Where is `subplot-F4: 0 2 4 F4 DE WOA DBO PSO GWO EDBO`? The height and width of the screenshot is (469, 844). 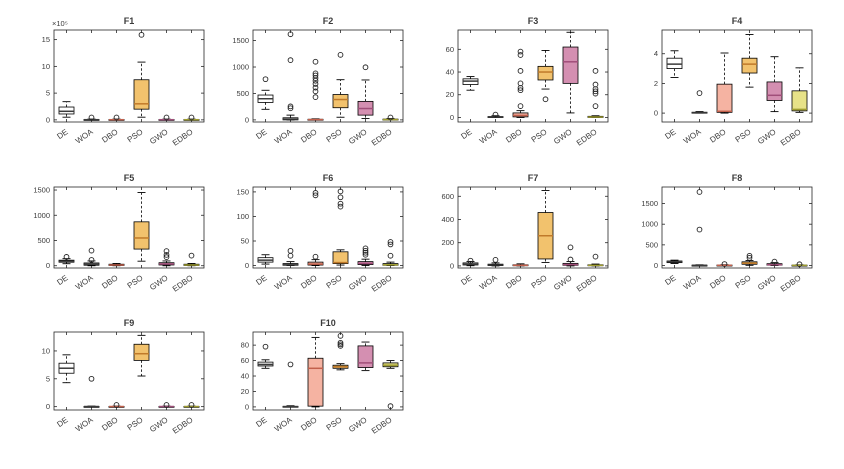 subplot-F4: 0 2 4 F4 DE WOA DBO PSO GWO EDBO is located at coordinates (733, 82).